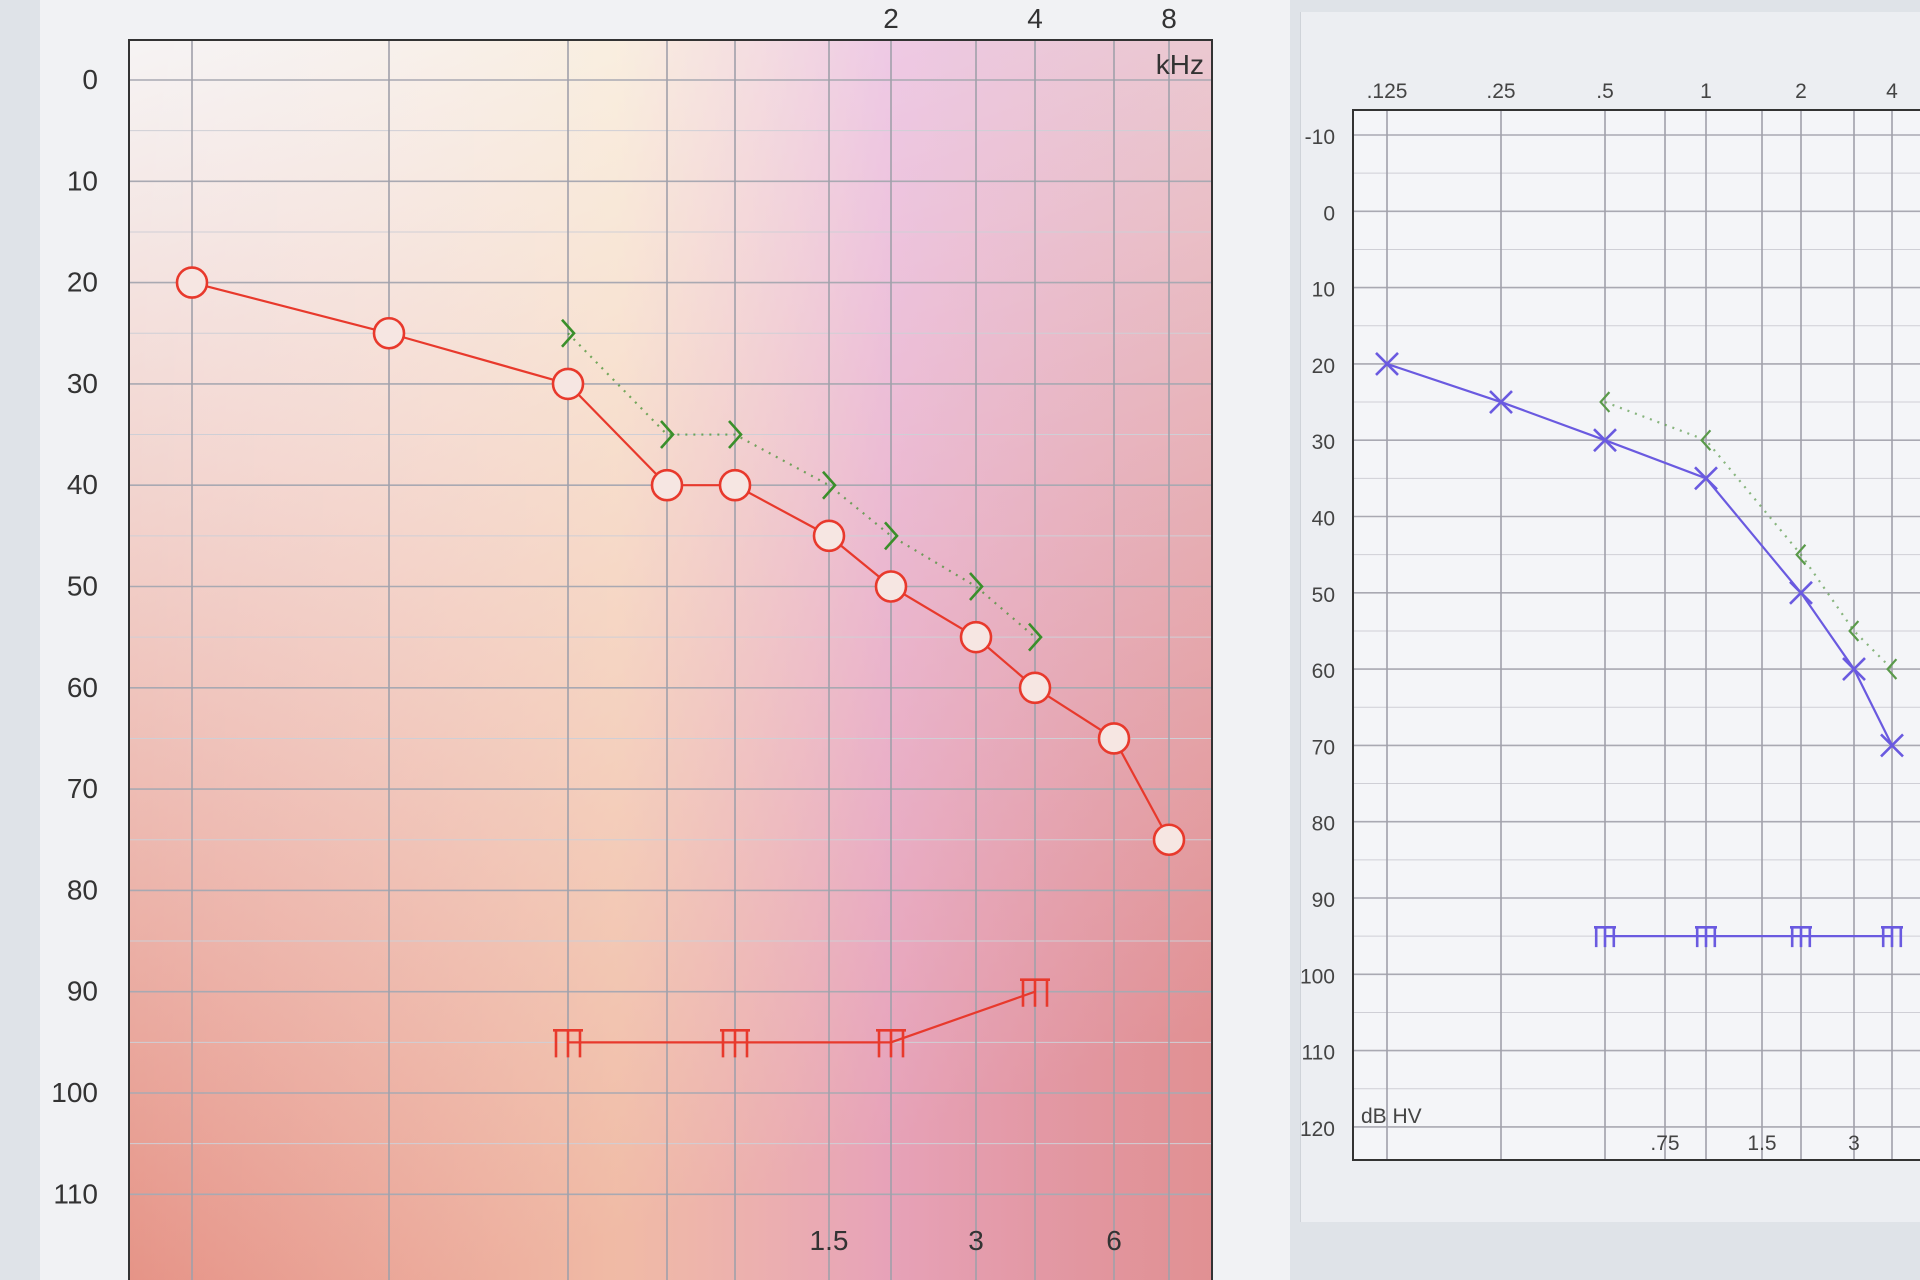 The height and width of the screenshot is (1280, 1920). What do you see at coordinates (1391, 1116) in the screenshot?
I see `y-unit-label: dB HV` at bounding box center [1391, 1116].